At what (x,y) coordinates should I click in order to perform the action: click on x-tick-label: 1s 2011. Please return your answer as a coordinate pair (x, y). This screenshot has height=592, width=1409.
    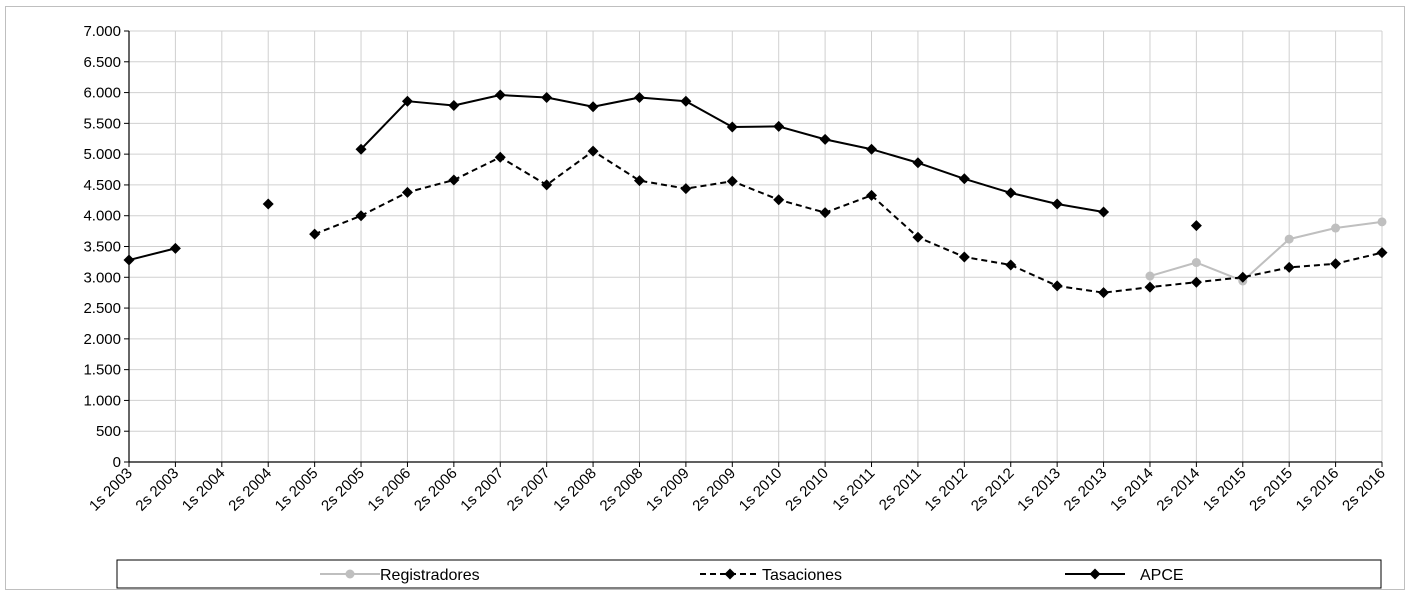
    Looking at the image, I should click on (853, 489).